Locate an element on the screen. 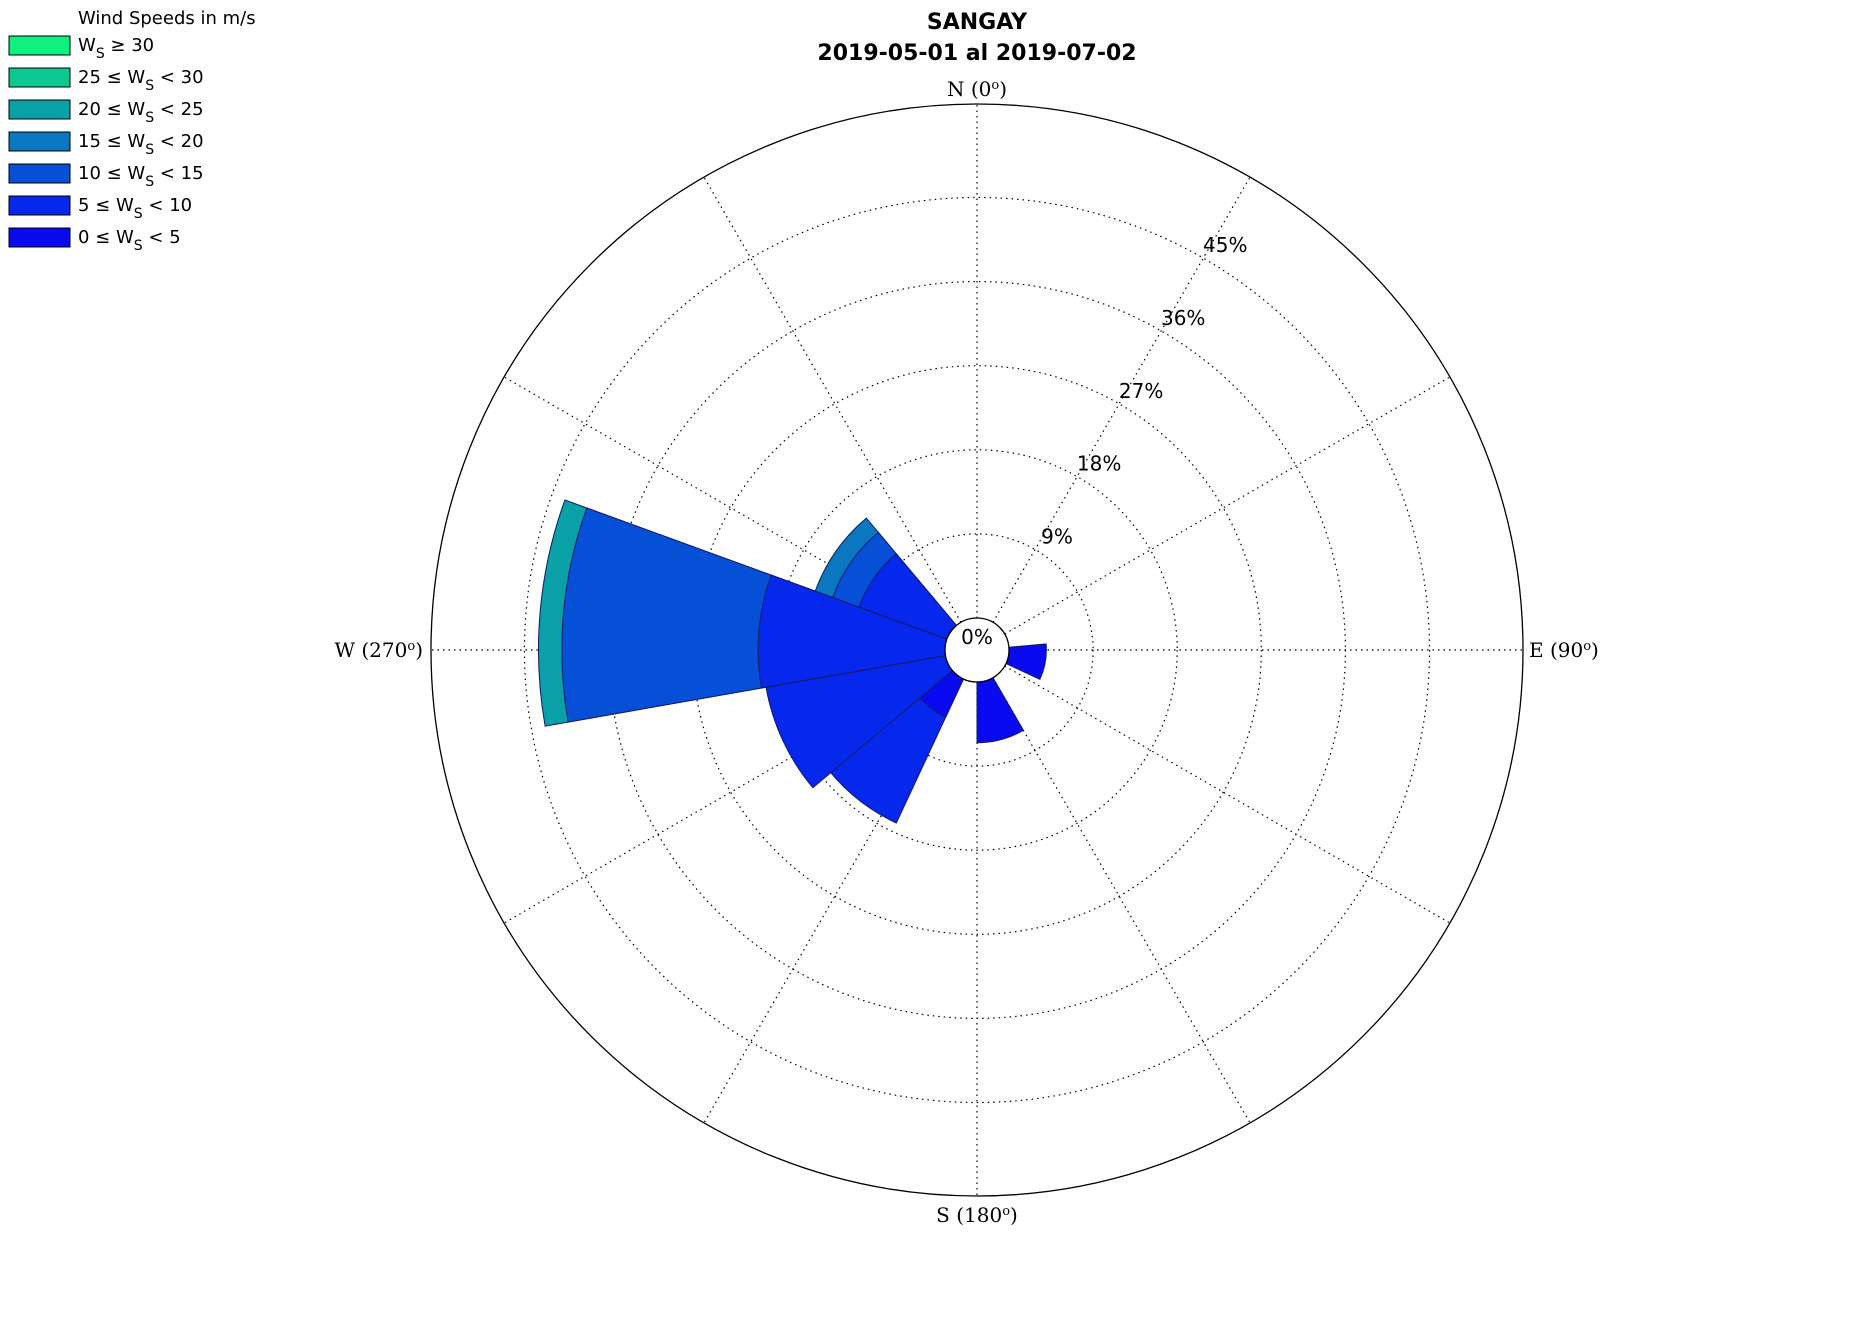 This screenshot has width=1867, height=1337. radial-tick-labels: 9% 18% 27% 36% 45% is located at coordinates (1144, 390).